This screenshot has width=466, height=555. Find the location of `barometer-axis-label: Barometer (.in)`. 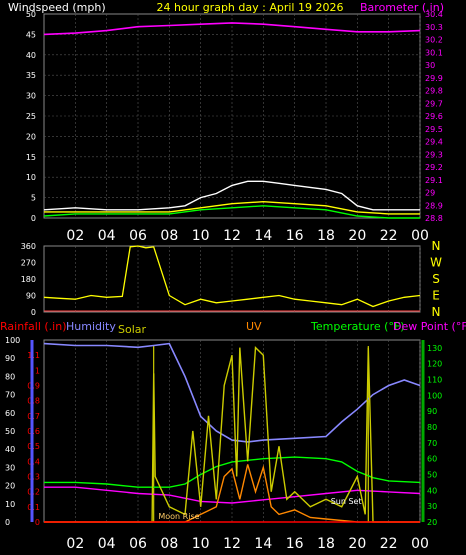

barometer-axis-label: Barometer (.in) is located at coordinates (402, 7).